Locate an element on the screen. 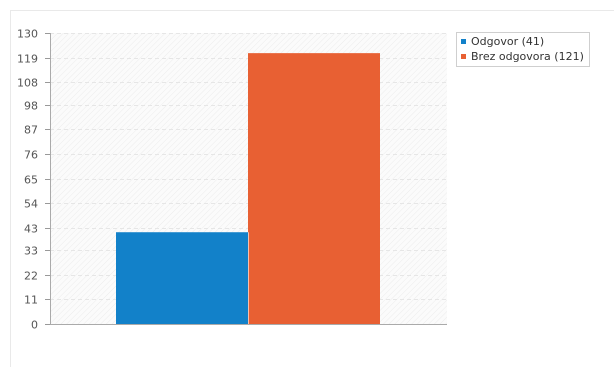 The image size is (614, 367). legend-label-brez-odgovora: Brez odgovora (121) is located at coordinates (527, 56).